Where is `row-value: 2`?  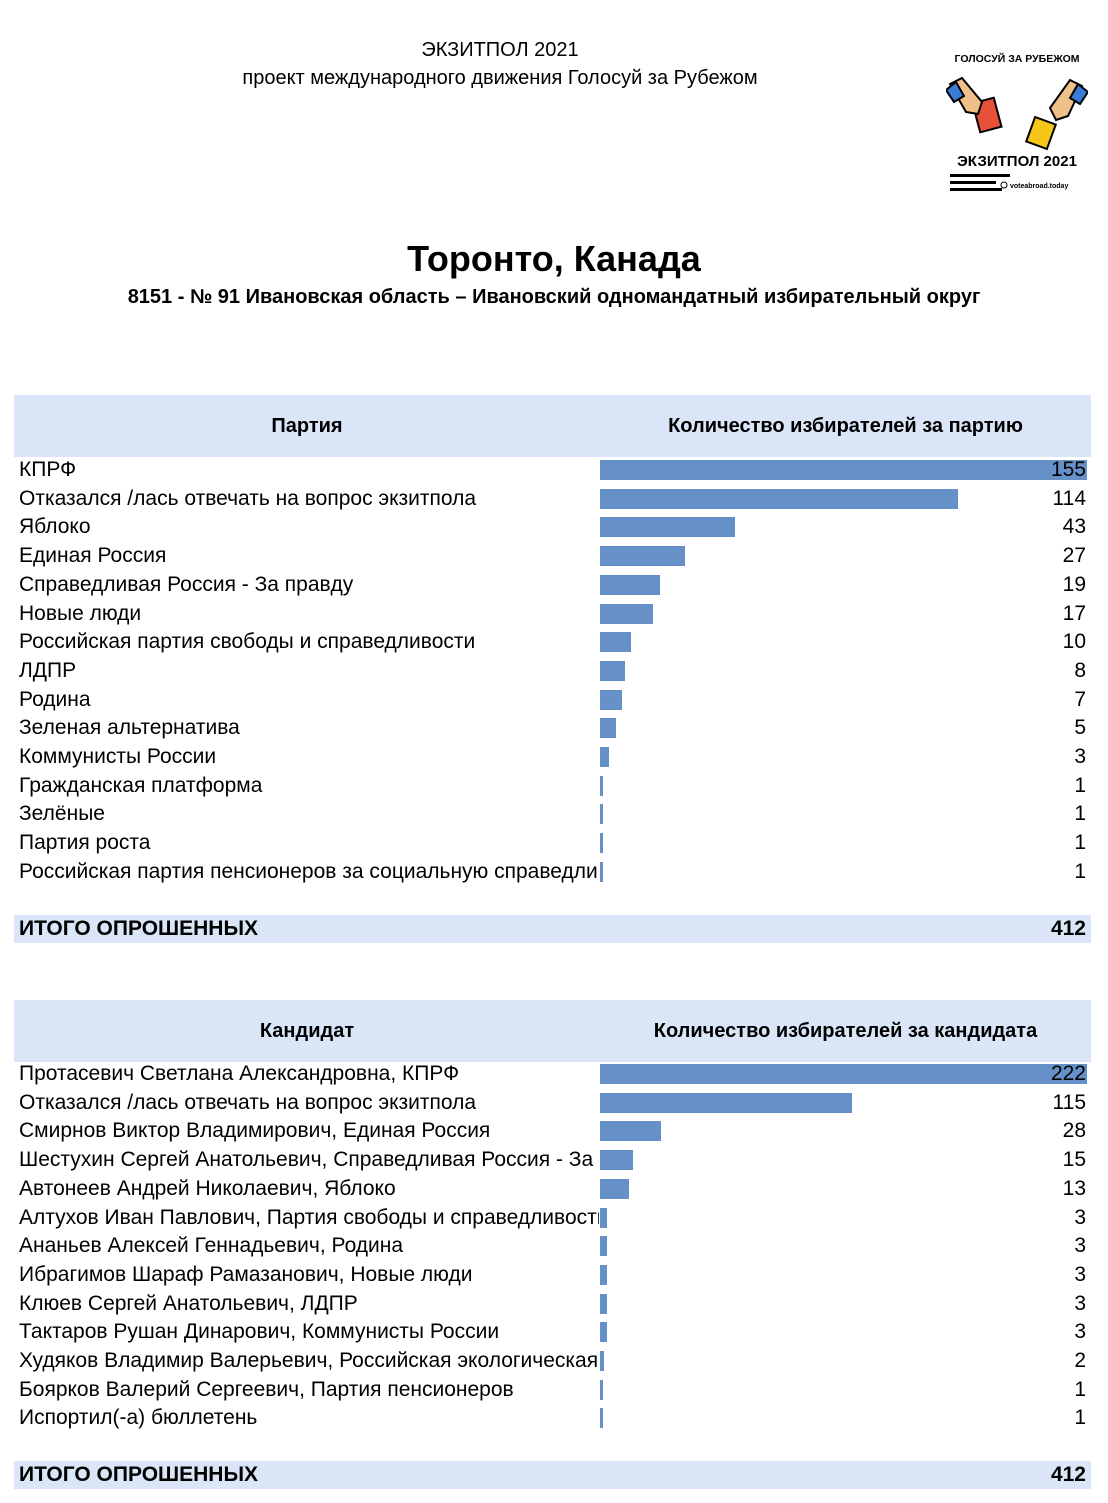 row-value: 2 is located at coordinates (1080, 1360).